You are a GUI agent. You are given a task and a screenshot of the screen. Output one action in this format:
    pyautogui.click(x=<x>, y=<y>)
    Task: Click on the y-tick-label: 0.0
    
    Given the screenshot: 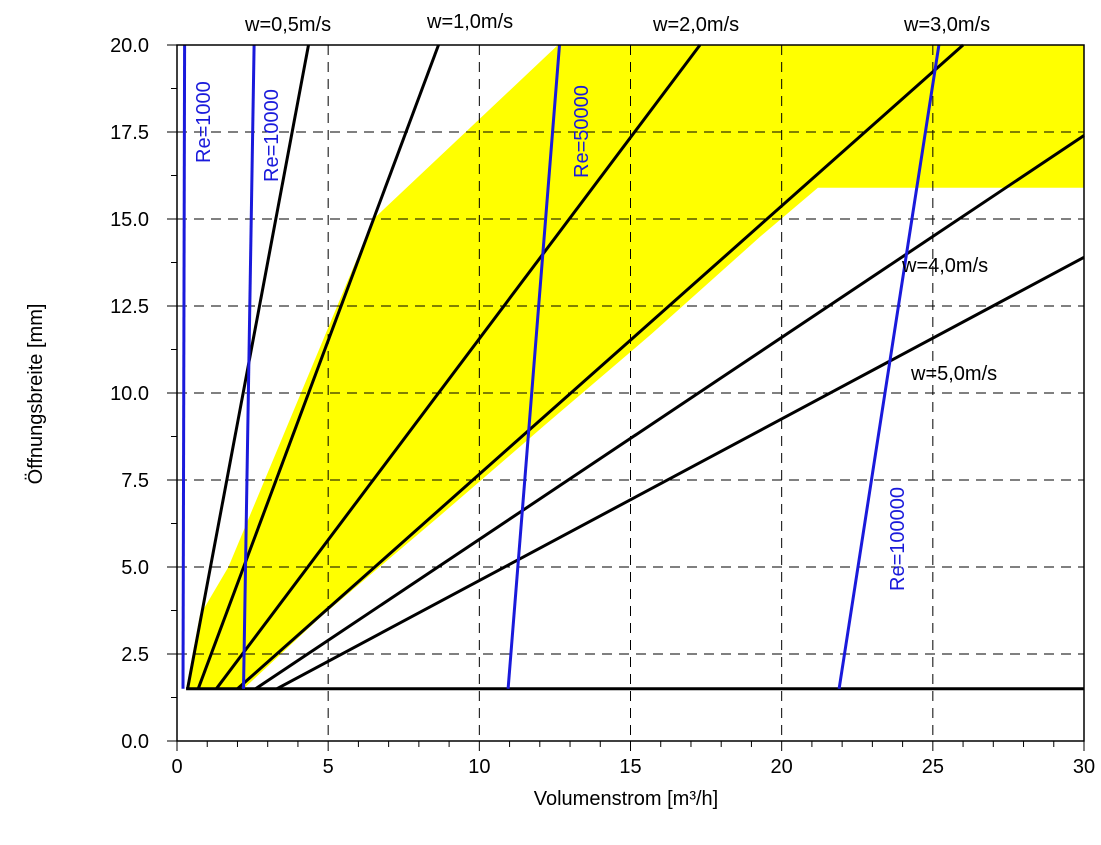 What is the action you would take?
    pyautogui.click(x=135, y=742)
    